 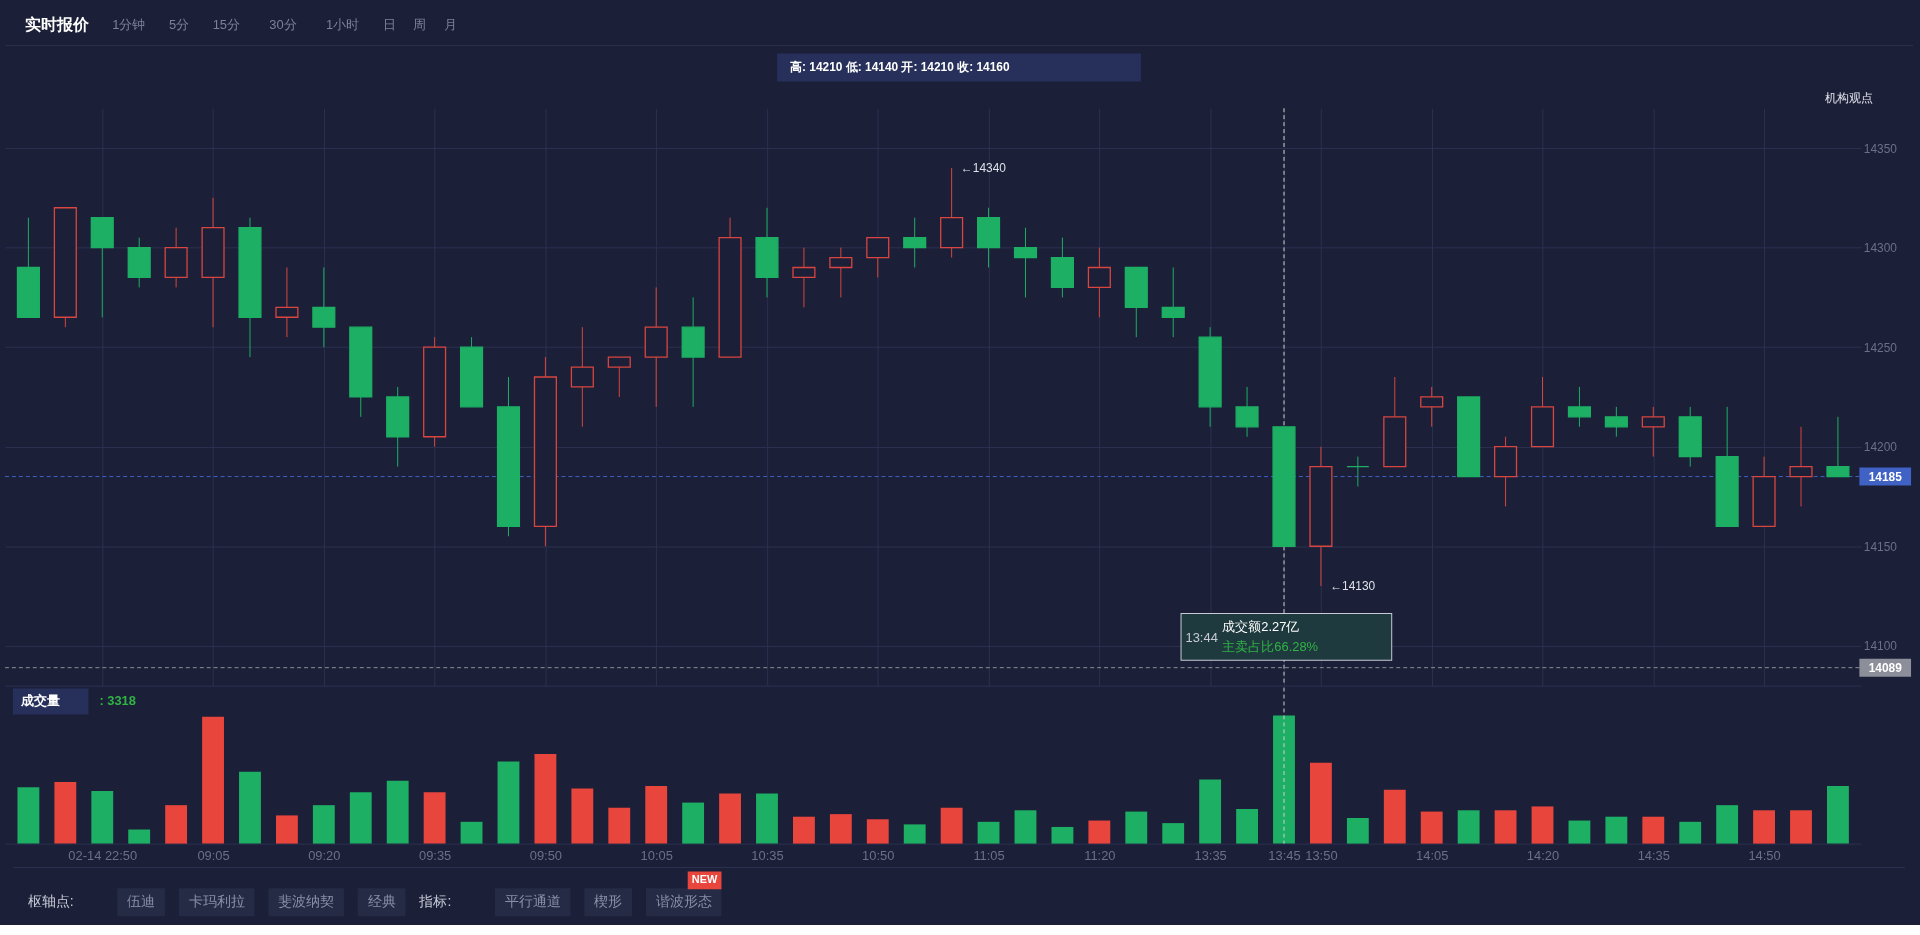 I want to click on x-tick-label: 14:20, so click(x=1543, y=856).